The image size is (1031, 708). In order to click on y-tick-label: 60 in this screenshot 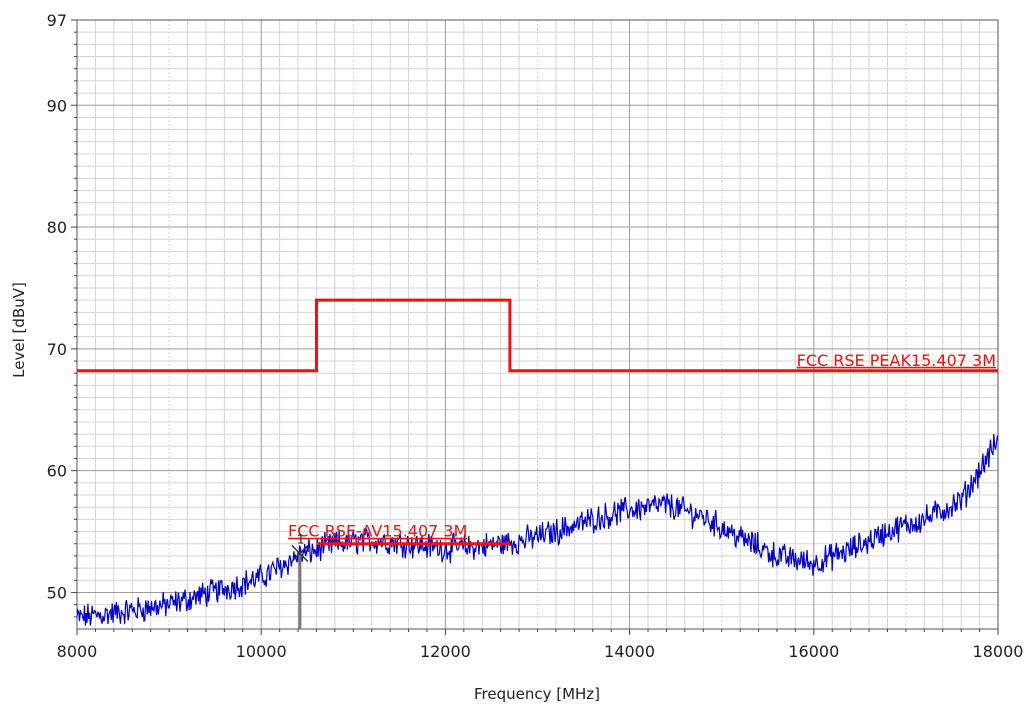, I will do `click(57, 471)`.